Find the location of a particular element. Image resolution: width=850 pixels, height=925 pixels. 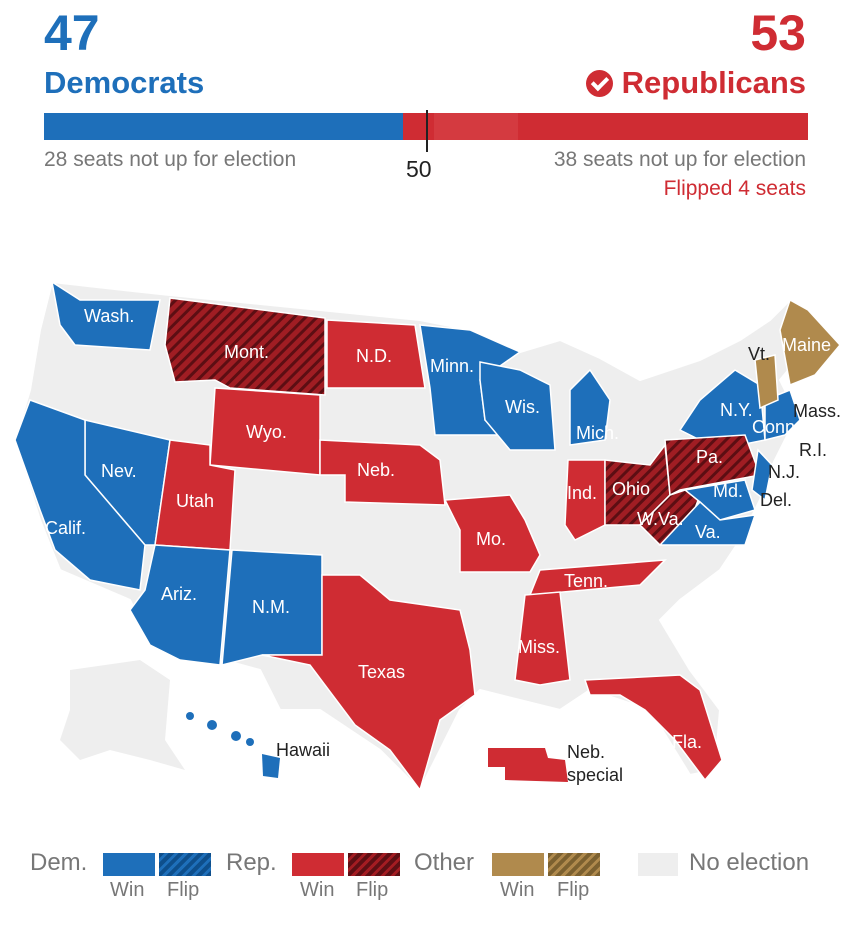

label-fla: Fla. is located at coordinates (687, 742).